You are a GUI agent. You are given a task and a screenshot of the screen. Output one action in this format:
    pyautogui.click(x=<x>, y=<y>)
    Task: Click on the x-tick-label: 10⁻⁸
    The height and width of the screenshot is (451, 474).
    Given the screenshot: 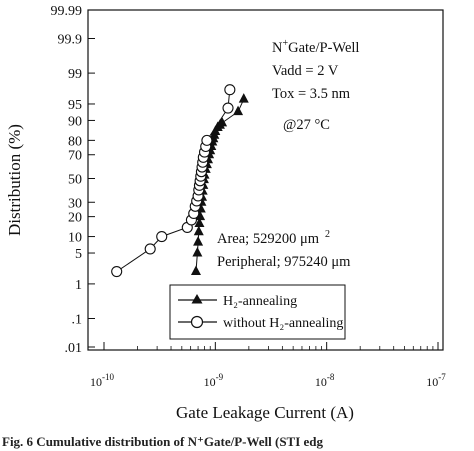 What is the action you would take?
    pyautogui.click(x=325, y=380)
    